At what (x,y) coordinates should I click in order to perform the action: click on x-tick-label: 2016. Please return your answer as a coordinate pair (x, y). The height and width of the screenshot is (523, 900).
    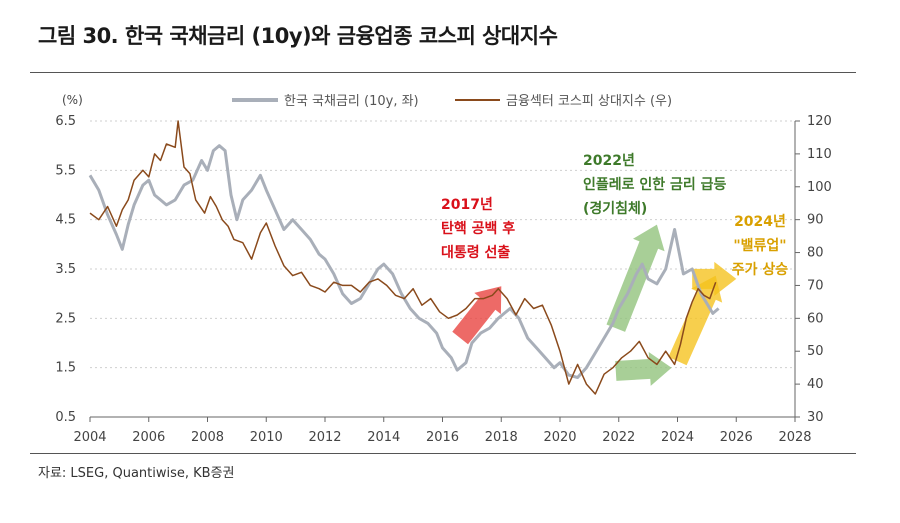
    Looking at the image, I should click on (442, 437).